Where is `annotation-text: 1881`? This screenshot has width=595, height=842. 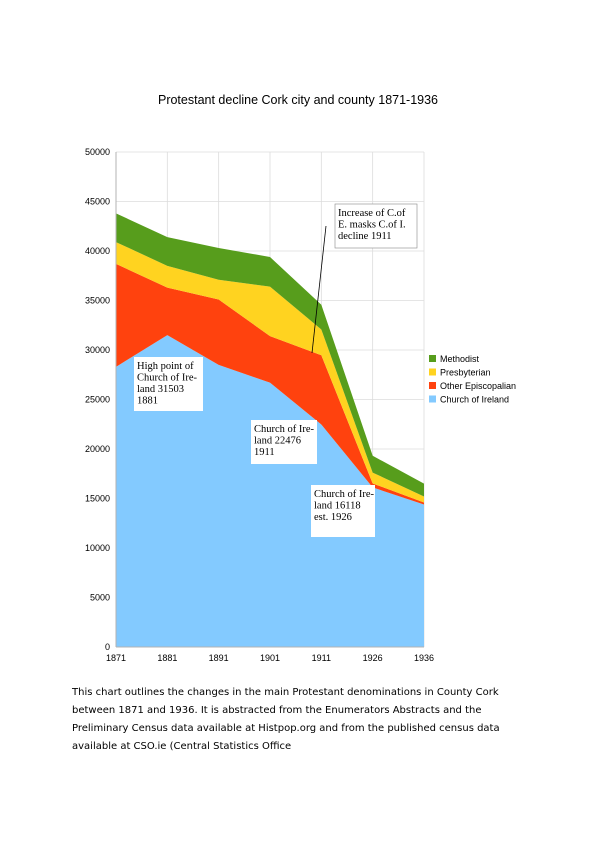
annotation-text: 1881 is located at coordinates (147, 401).